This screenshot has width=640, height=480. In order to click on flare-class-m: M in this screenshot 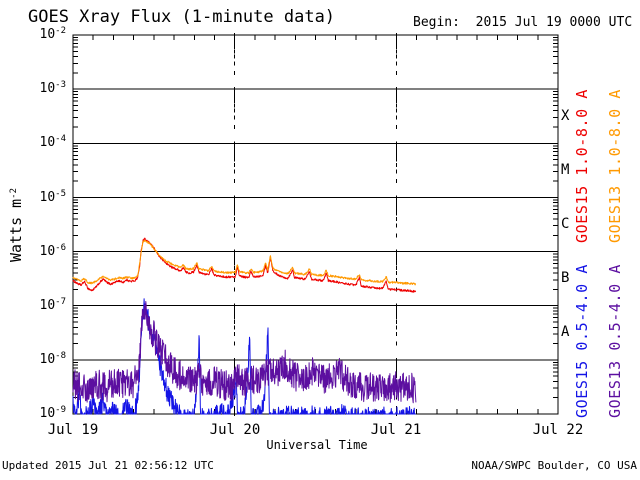, I will do `click(565, 170)`.